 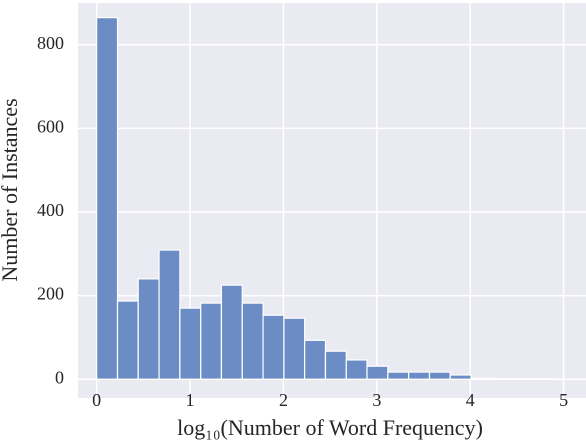 What do you see at coordinates (563, 400) in the screenshot?
I see `x-tick-label: 5` at bounding box center [563, 400].